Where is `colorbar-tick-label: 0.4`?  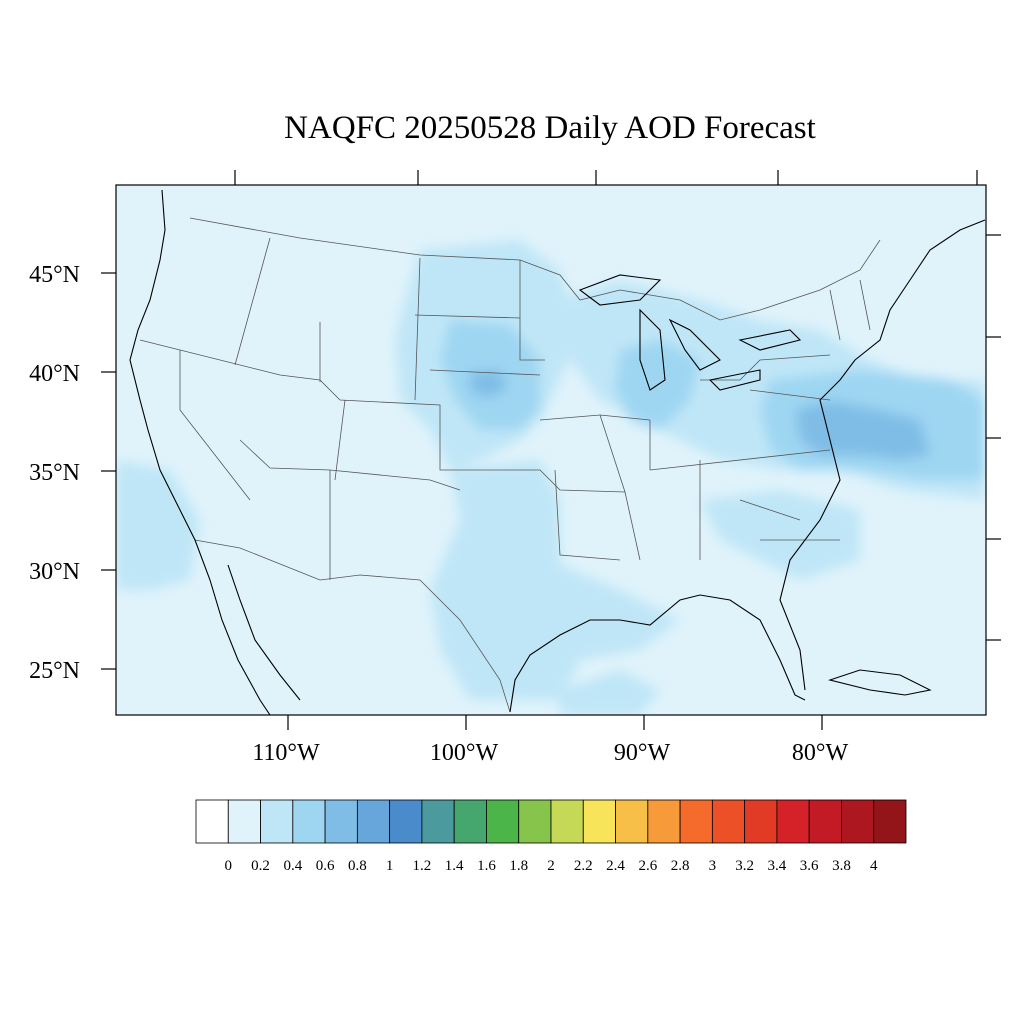
colorbar-tick-label: 0.4 is located at coordinates (292, 866).